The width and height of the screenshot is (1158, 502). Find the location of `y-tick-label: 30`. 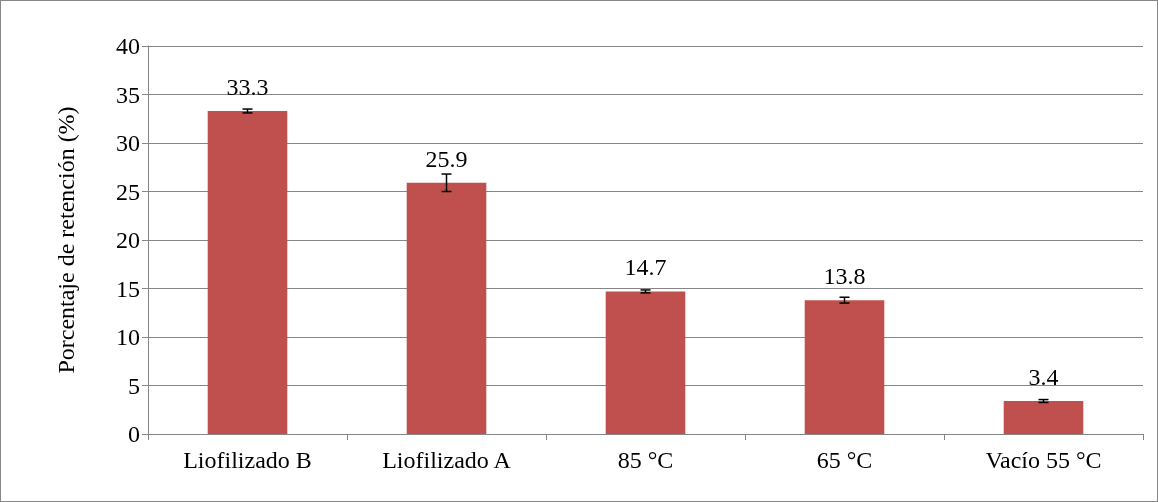

y-tick-label: 30 is located at coordinates (128, 143).